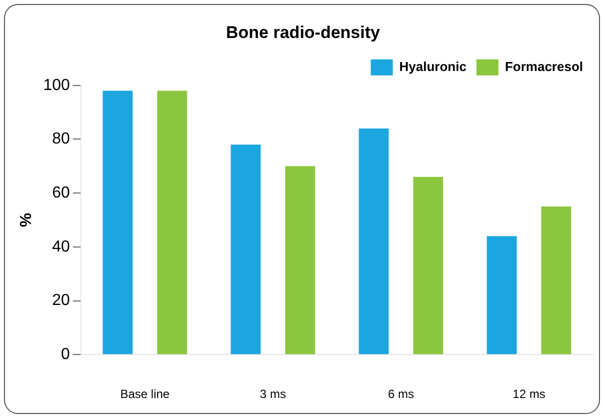 Image resolution: width=604 pixels, height=418 pixels. I want to click on y-tick-label: 80, so click(61, 139).